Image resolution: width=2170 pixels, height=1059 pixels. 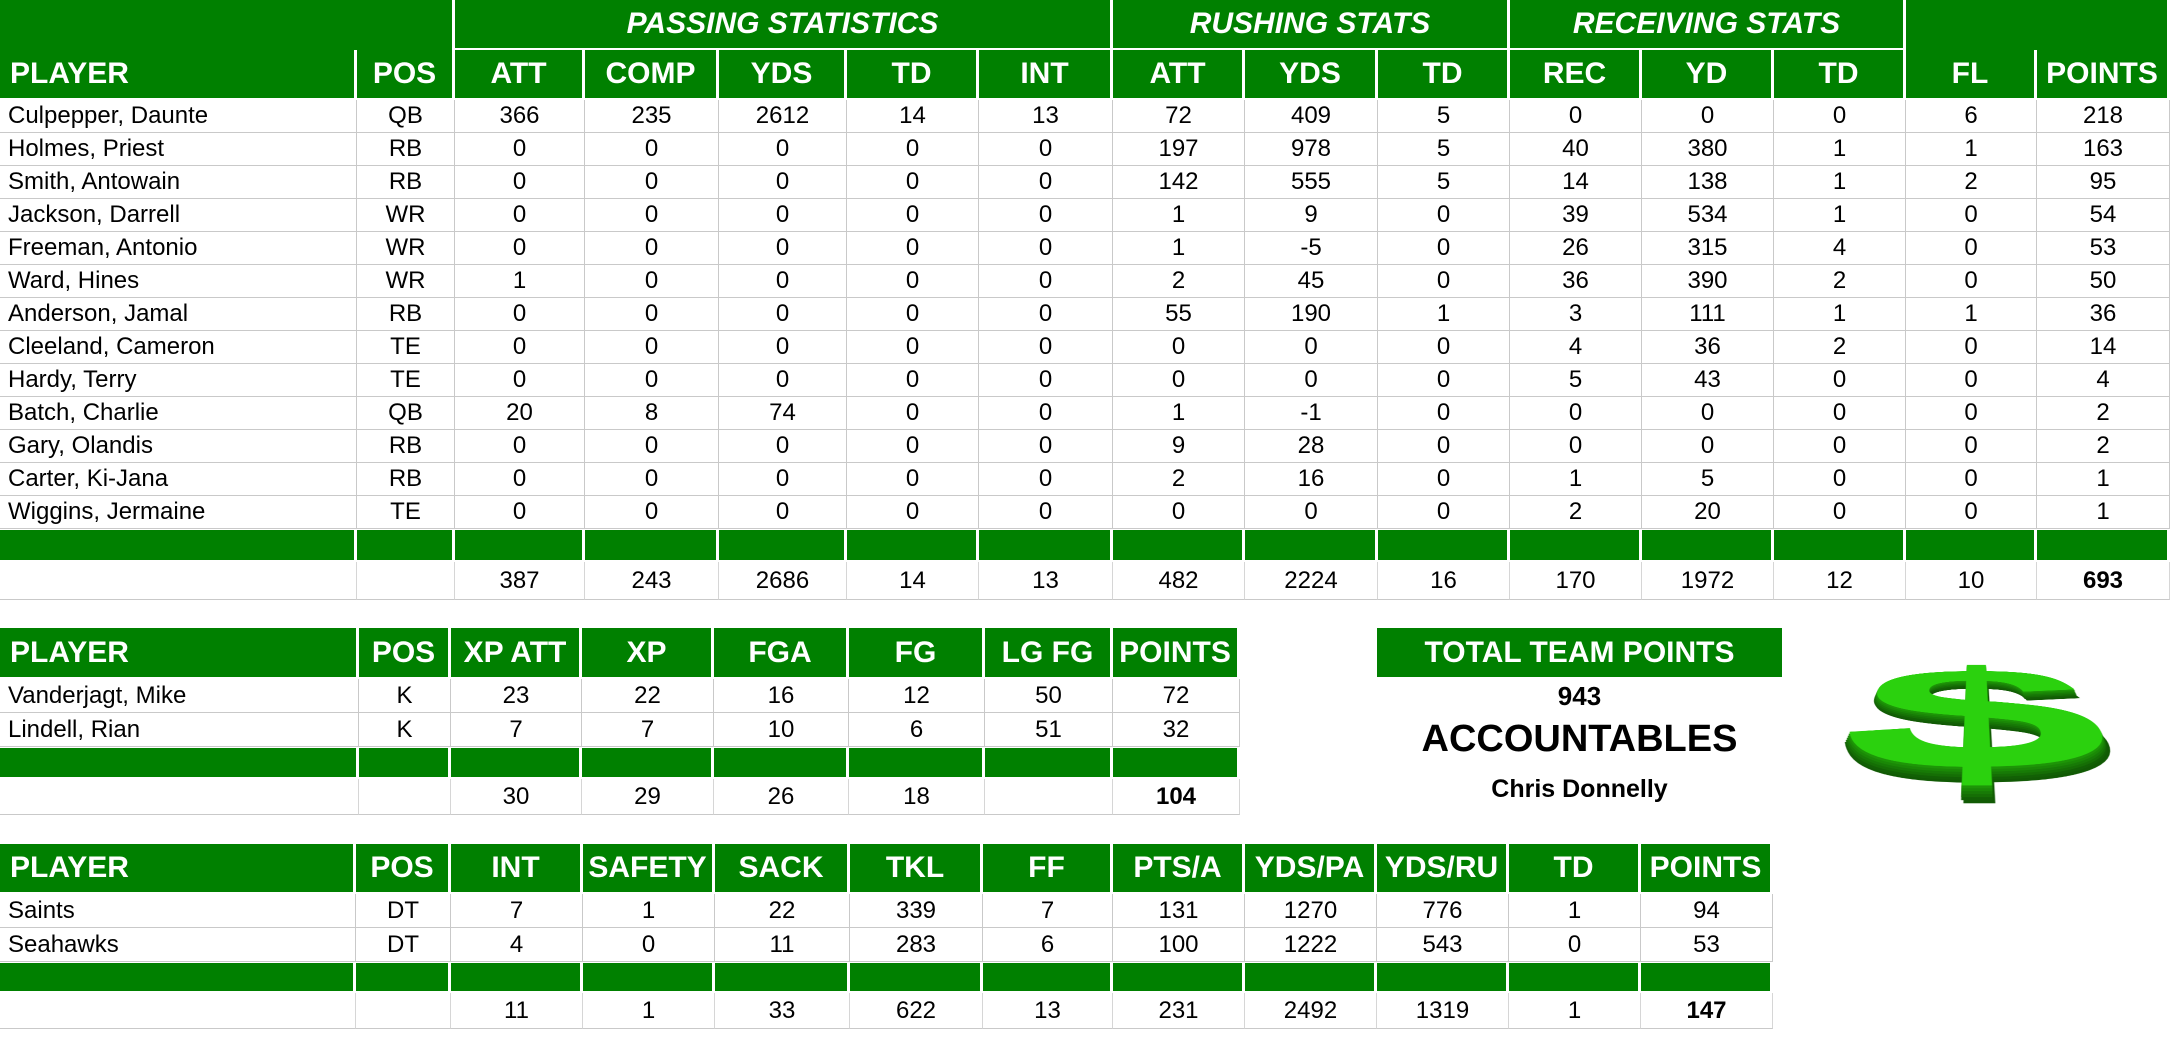 What do you see at coordinates (1971, 581) in the screenshot?
I see `total-cell: 10` at bounding box center [1971, 581].